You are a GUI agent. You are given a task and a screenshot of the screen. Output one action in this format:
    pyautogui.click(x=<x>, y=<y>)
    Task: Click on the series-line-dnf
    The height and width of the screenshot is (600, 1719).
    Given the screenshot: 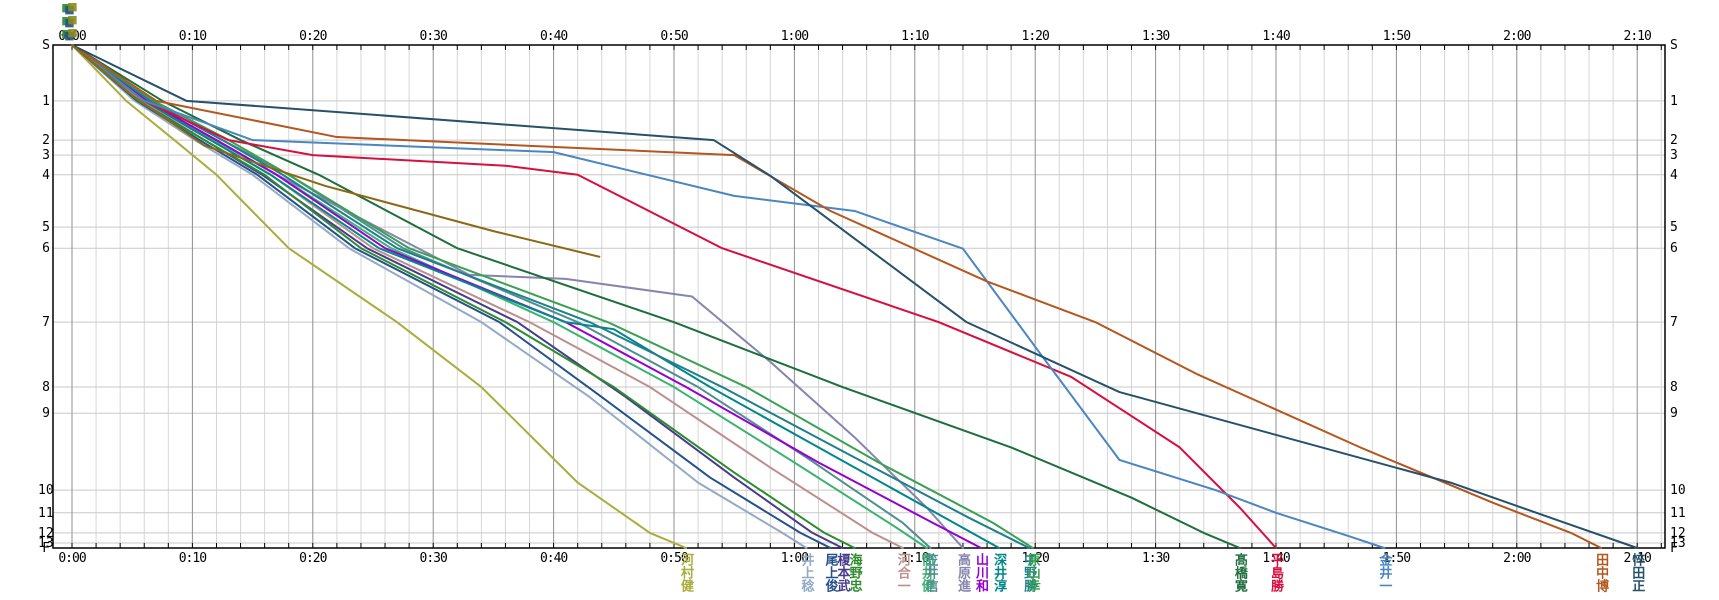 What is the action you would take?
    pyautogui.click(x=336, y=151)
    